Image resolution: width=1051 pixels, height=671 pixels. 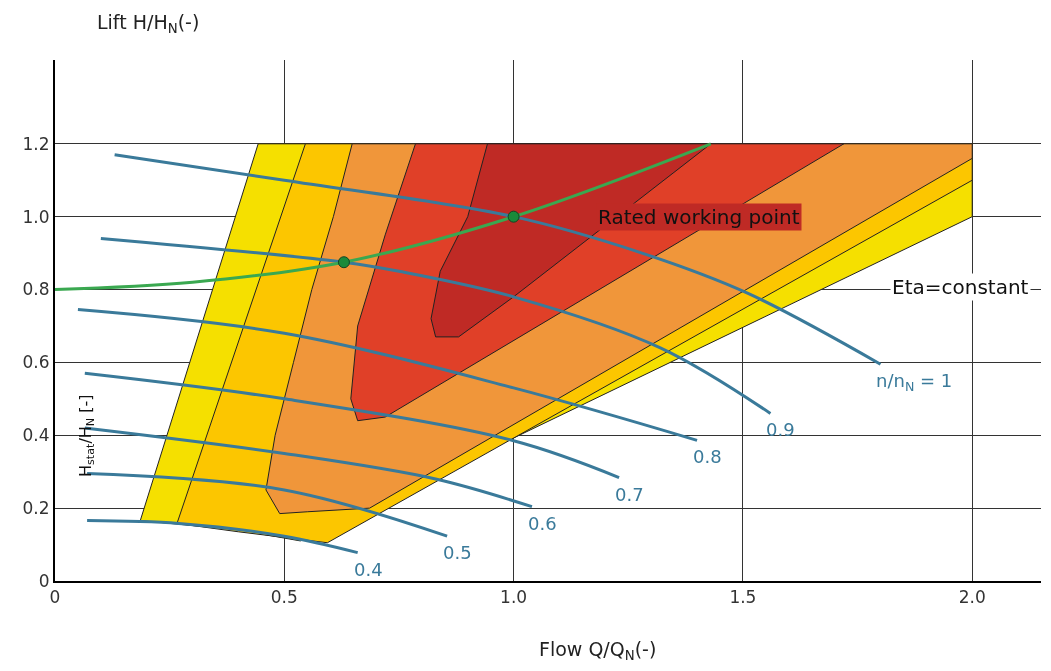 What do you see at coordinates (972, 597) in the screenshot?
I see `x-tick-label: 2.0` at bounding box center [972, 597].